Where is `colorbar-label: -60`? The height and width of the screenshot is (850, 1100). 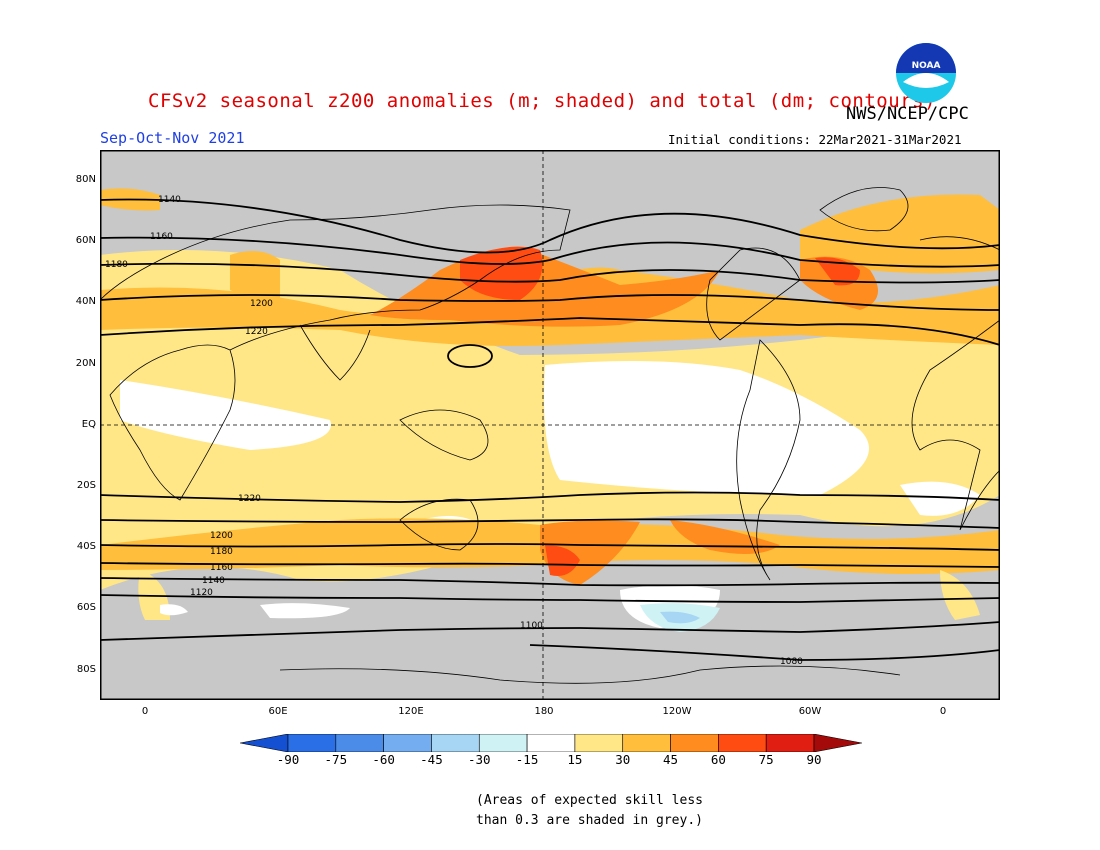
colorbar-label: -60 is located at coordinates (383, 759).